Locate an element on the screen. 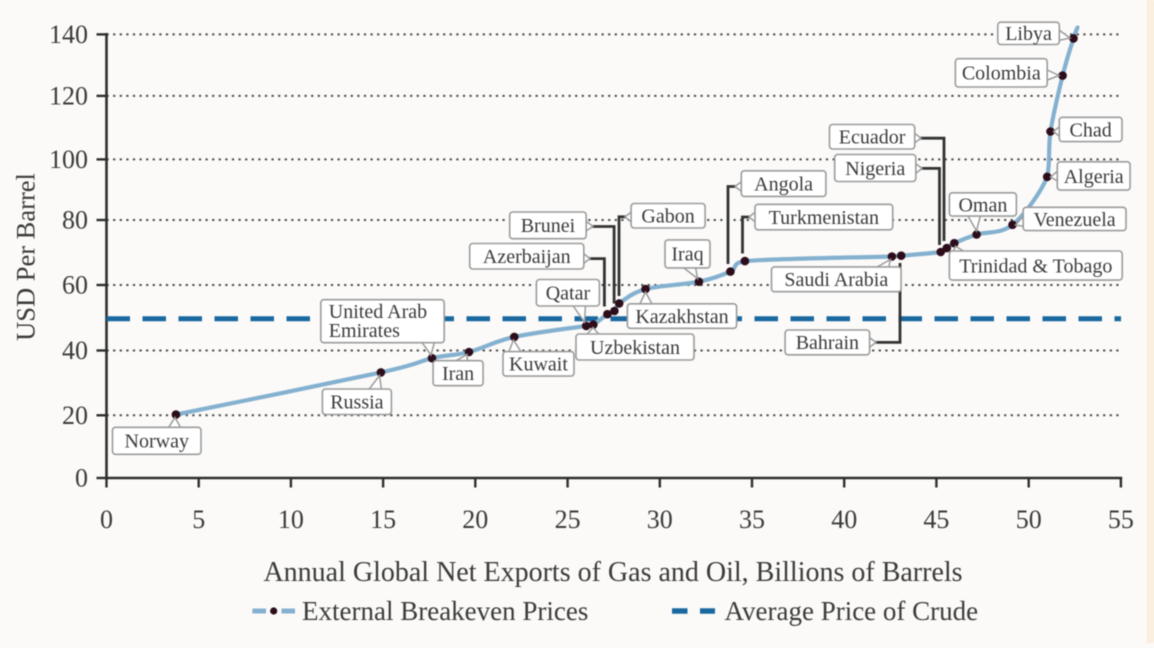 This screenshot has height=648, width=1154. svg-text: USD Per Barrel is located at coordinates (26, 257).